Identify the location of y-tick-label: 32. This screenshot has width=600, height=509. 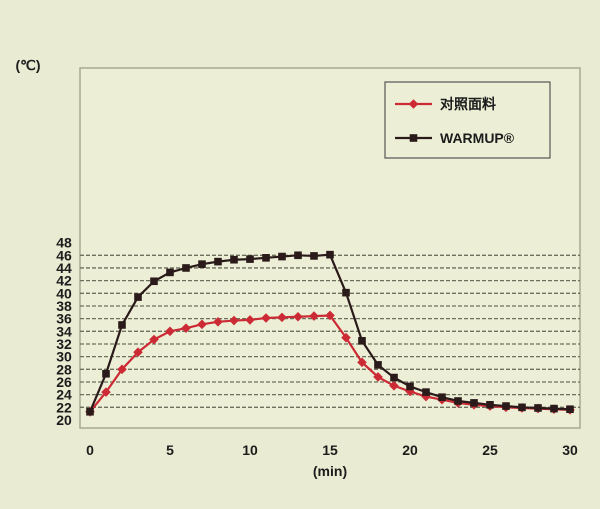
(64, 344).